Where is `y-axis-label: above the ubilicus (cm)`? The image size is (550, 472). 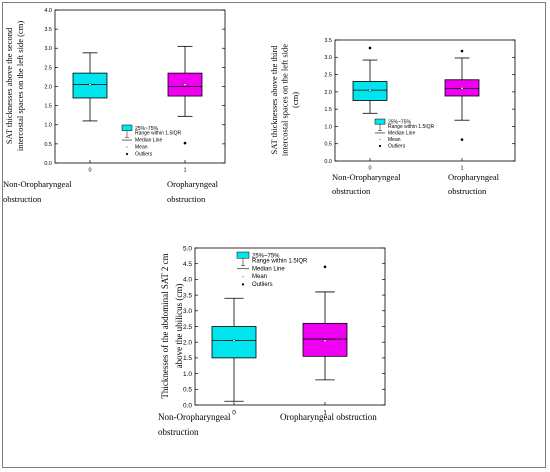
y-axis-label: above the ubilicus (cm) is located at coordinates (179, 326).